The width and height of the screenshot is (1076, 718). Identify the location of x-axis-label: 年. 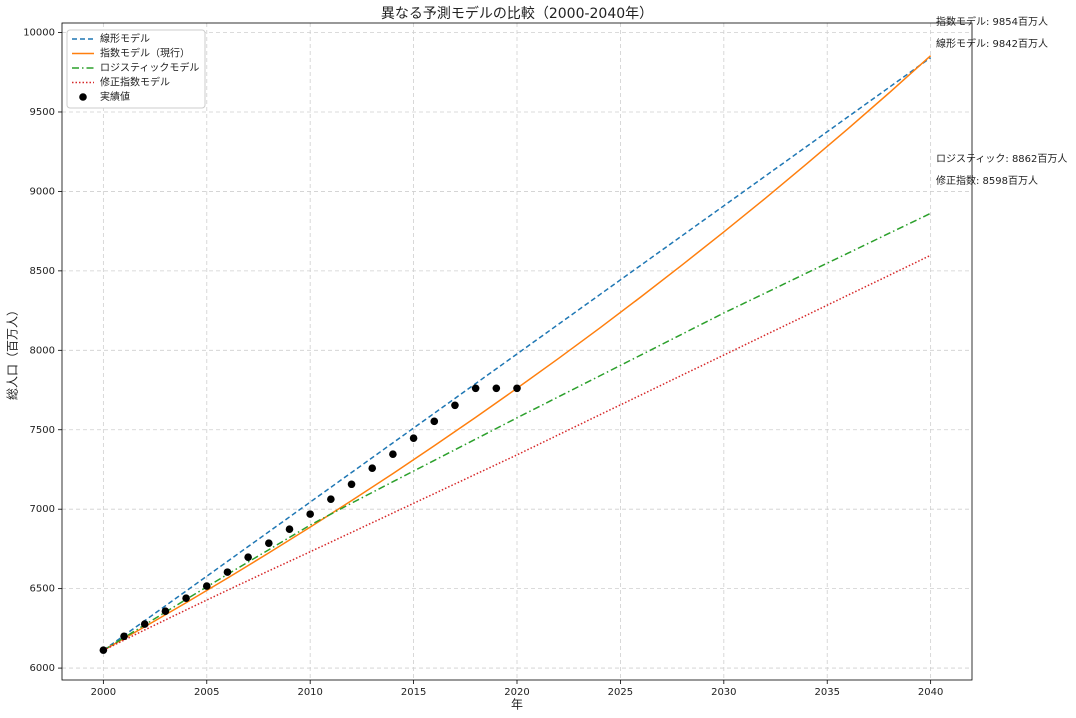
(517, 705).